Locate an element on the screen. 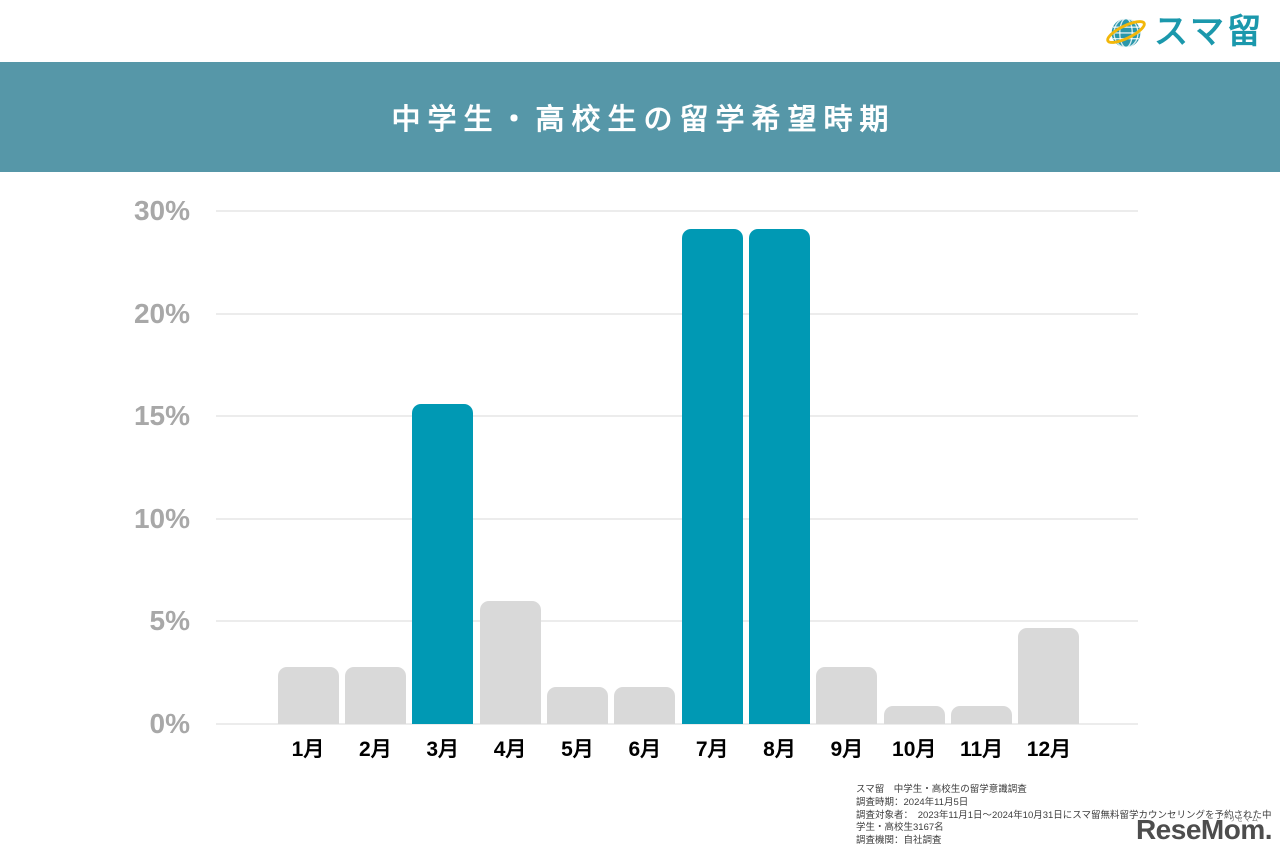  month-label-4月: 4月 is located at coordinates (510, 749).